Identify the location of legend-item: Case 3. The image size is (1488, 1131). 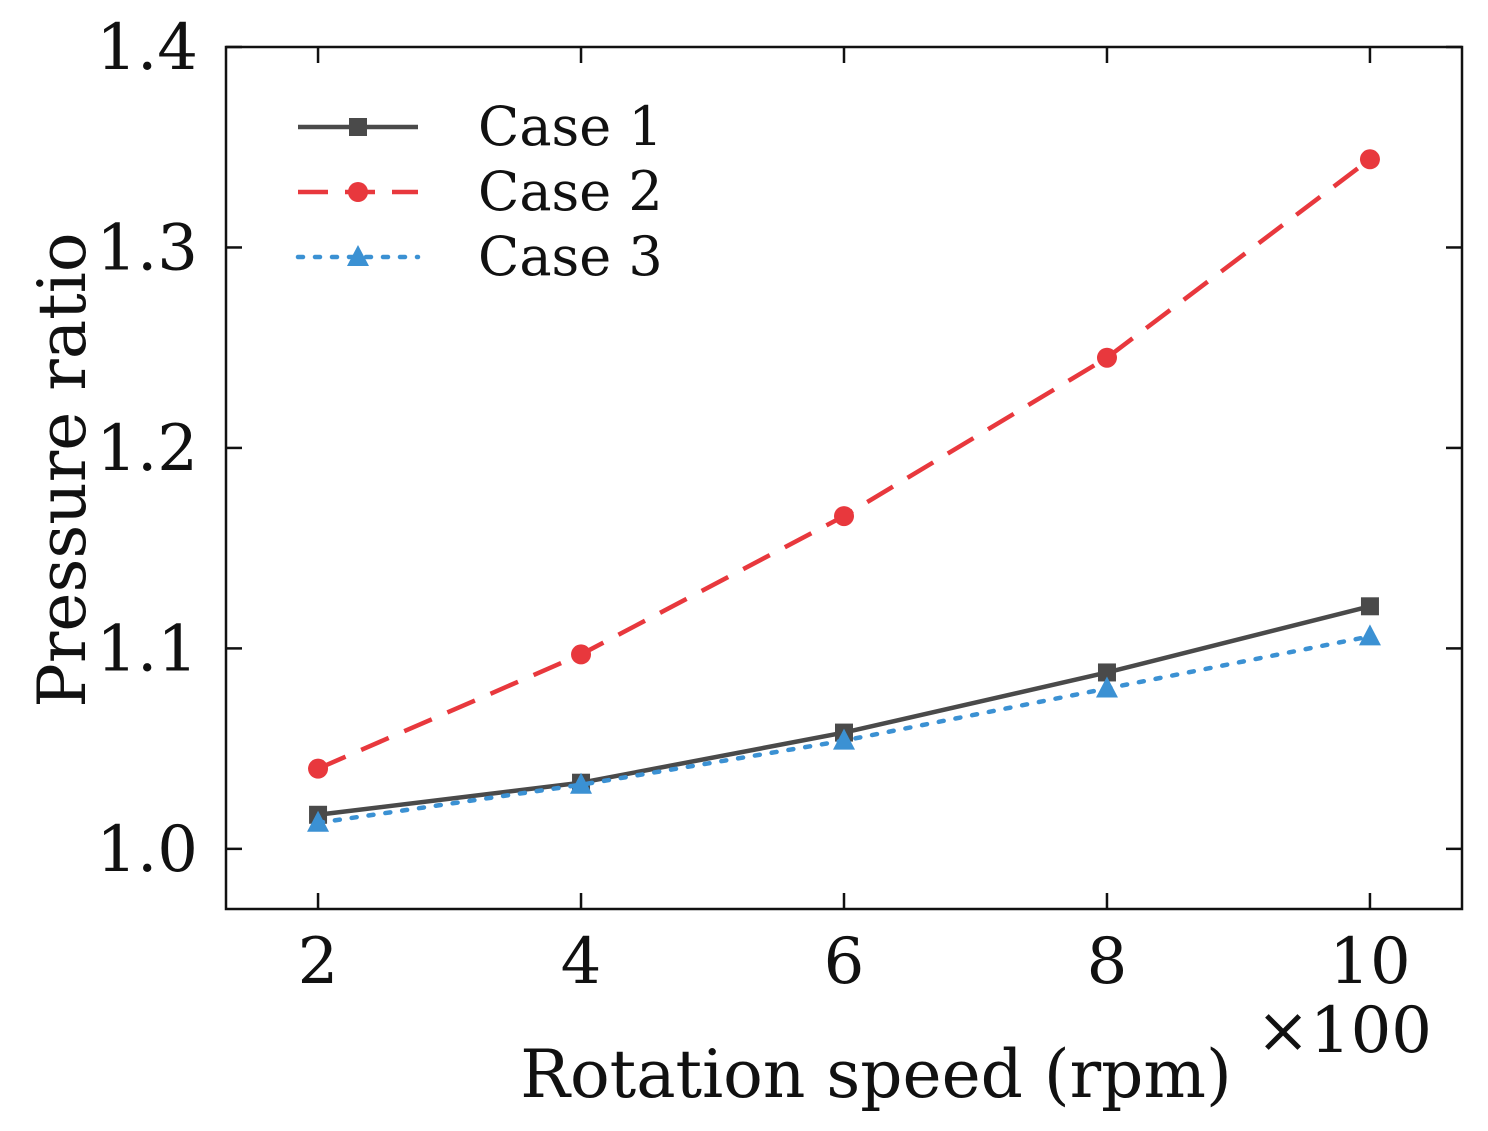
(479, 256).